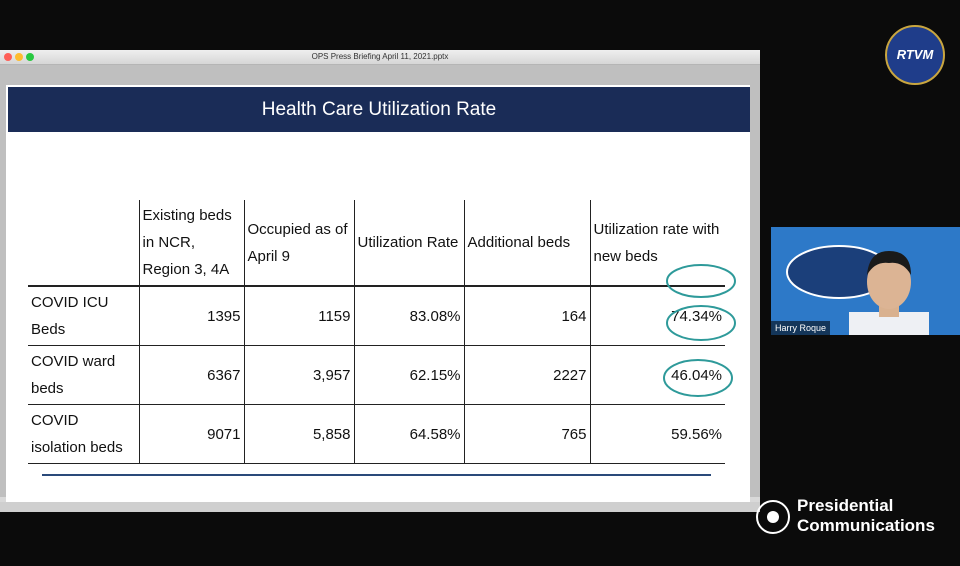 The height and width of the screenshot is (566, 960). Describe the element at coordinates (857, 290) in the screenshot. I see `video-frame` at that location.